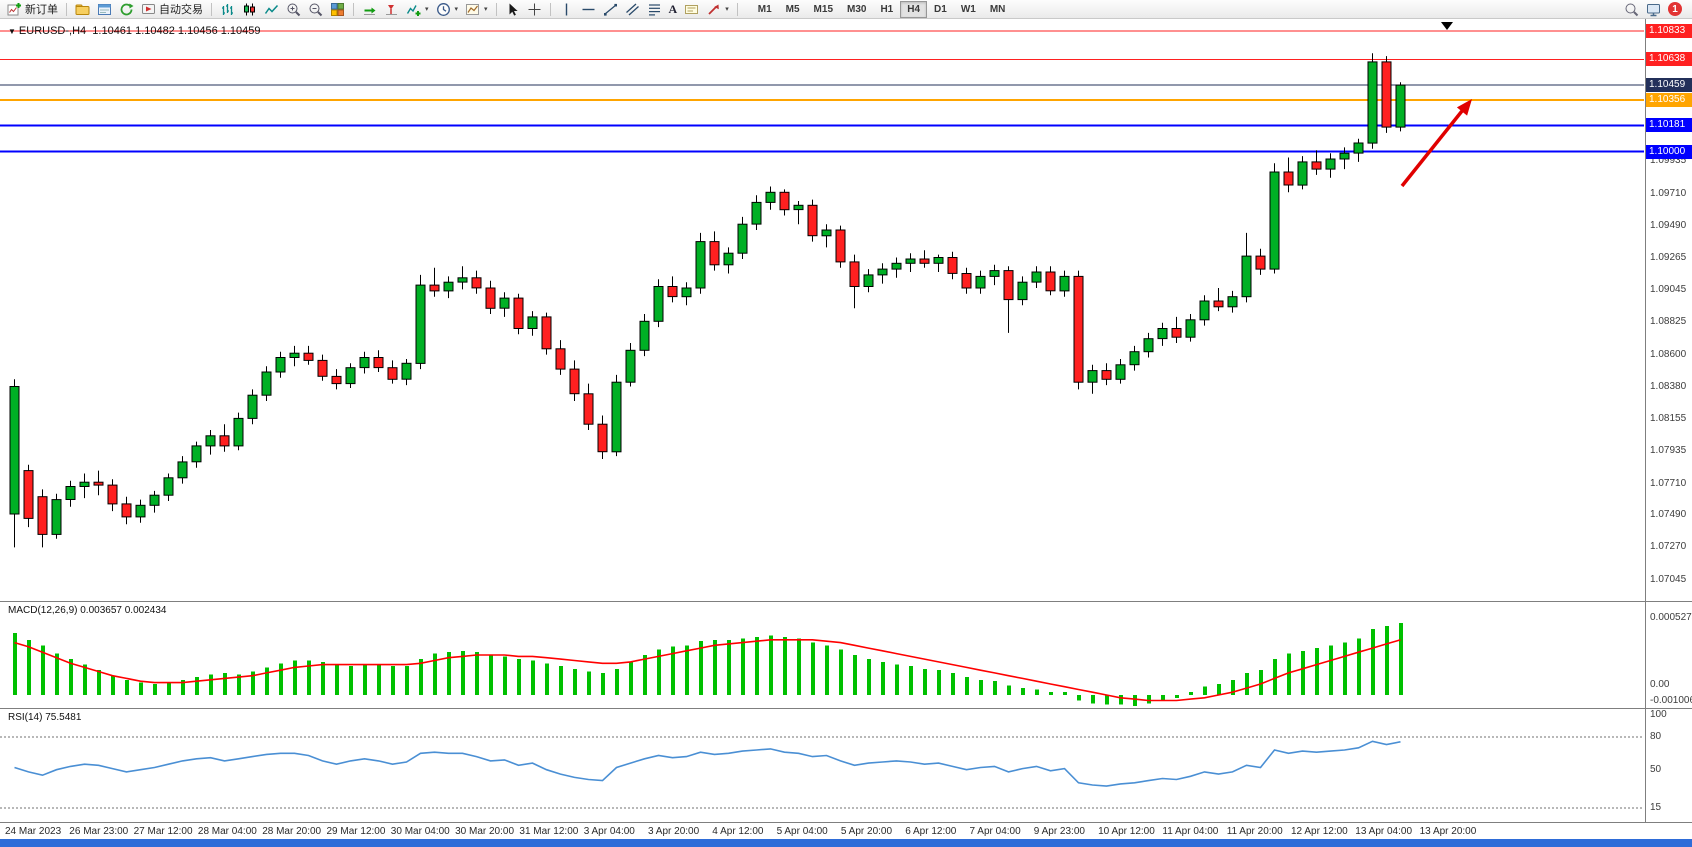 The height and width of the screenshot is (847, 1692). Describe the element at coordinates (738, 831) in the screenshot. I see `time-label: 4 Apr 12:00` at that location.